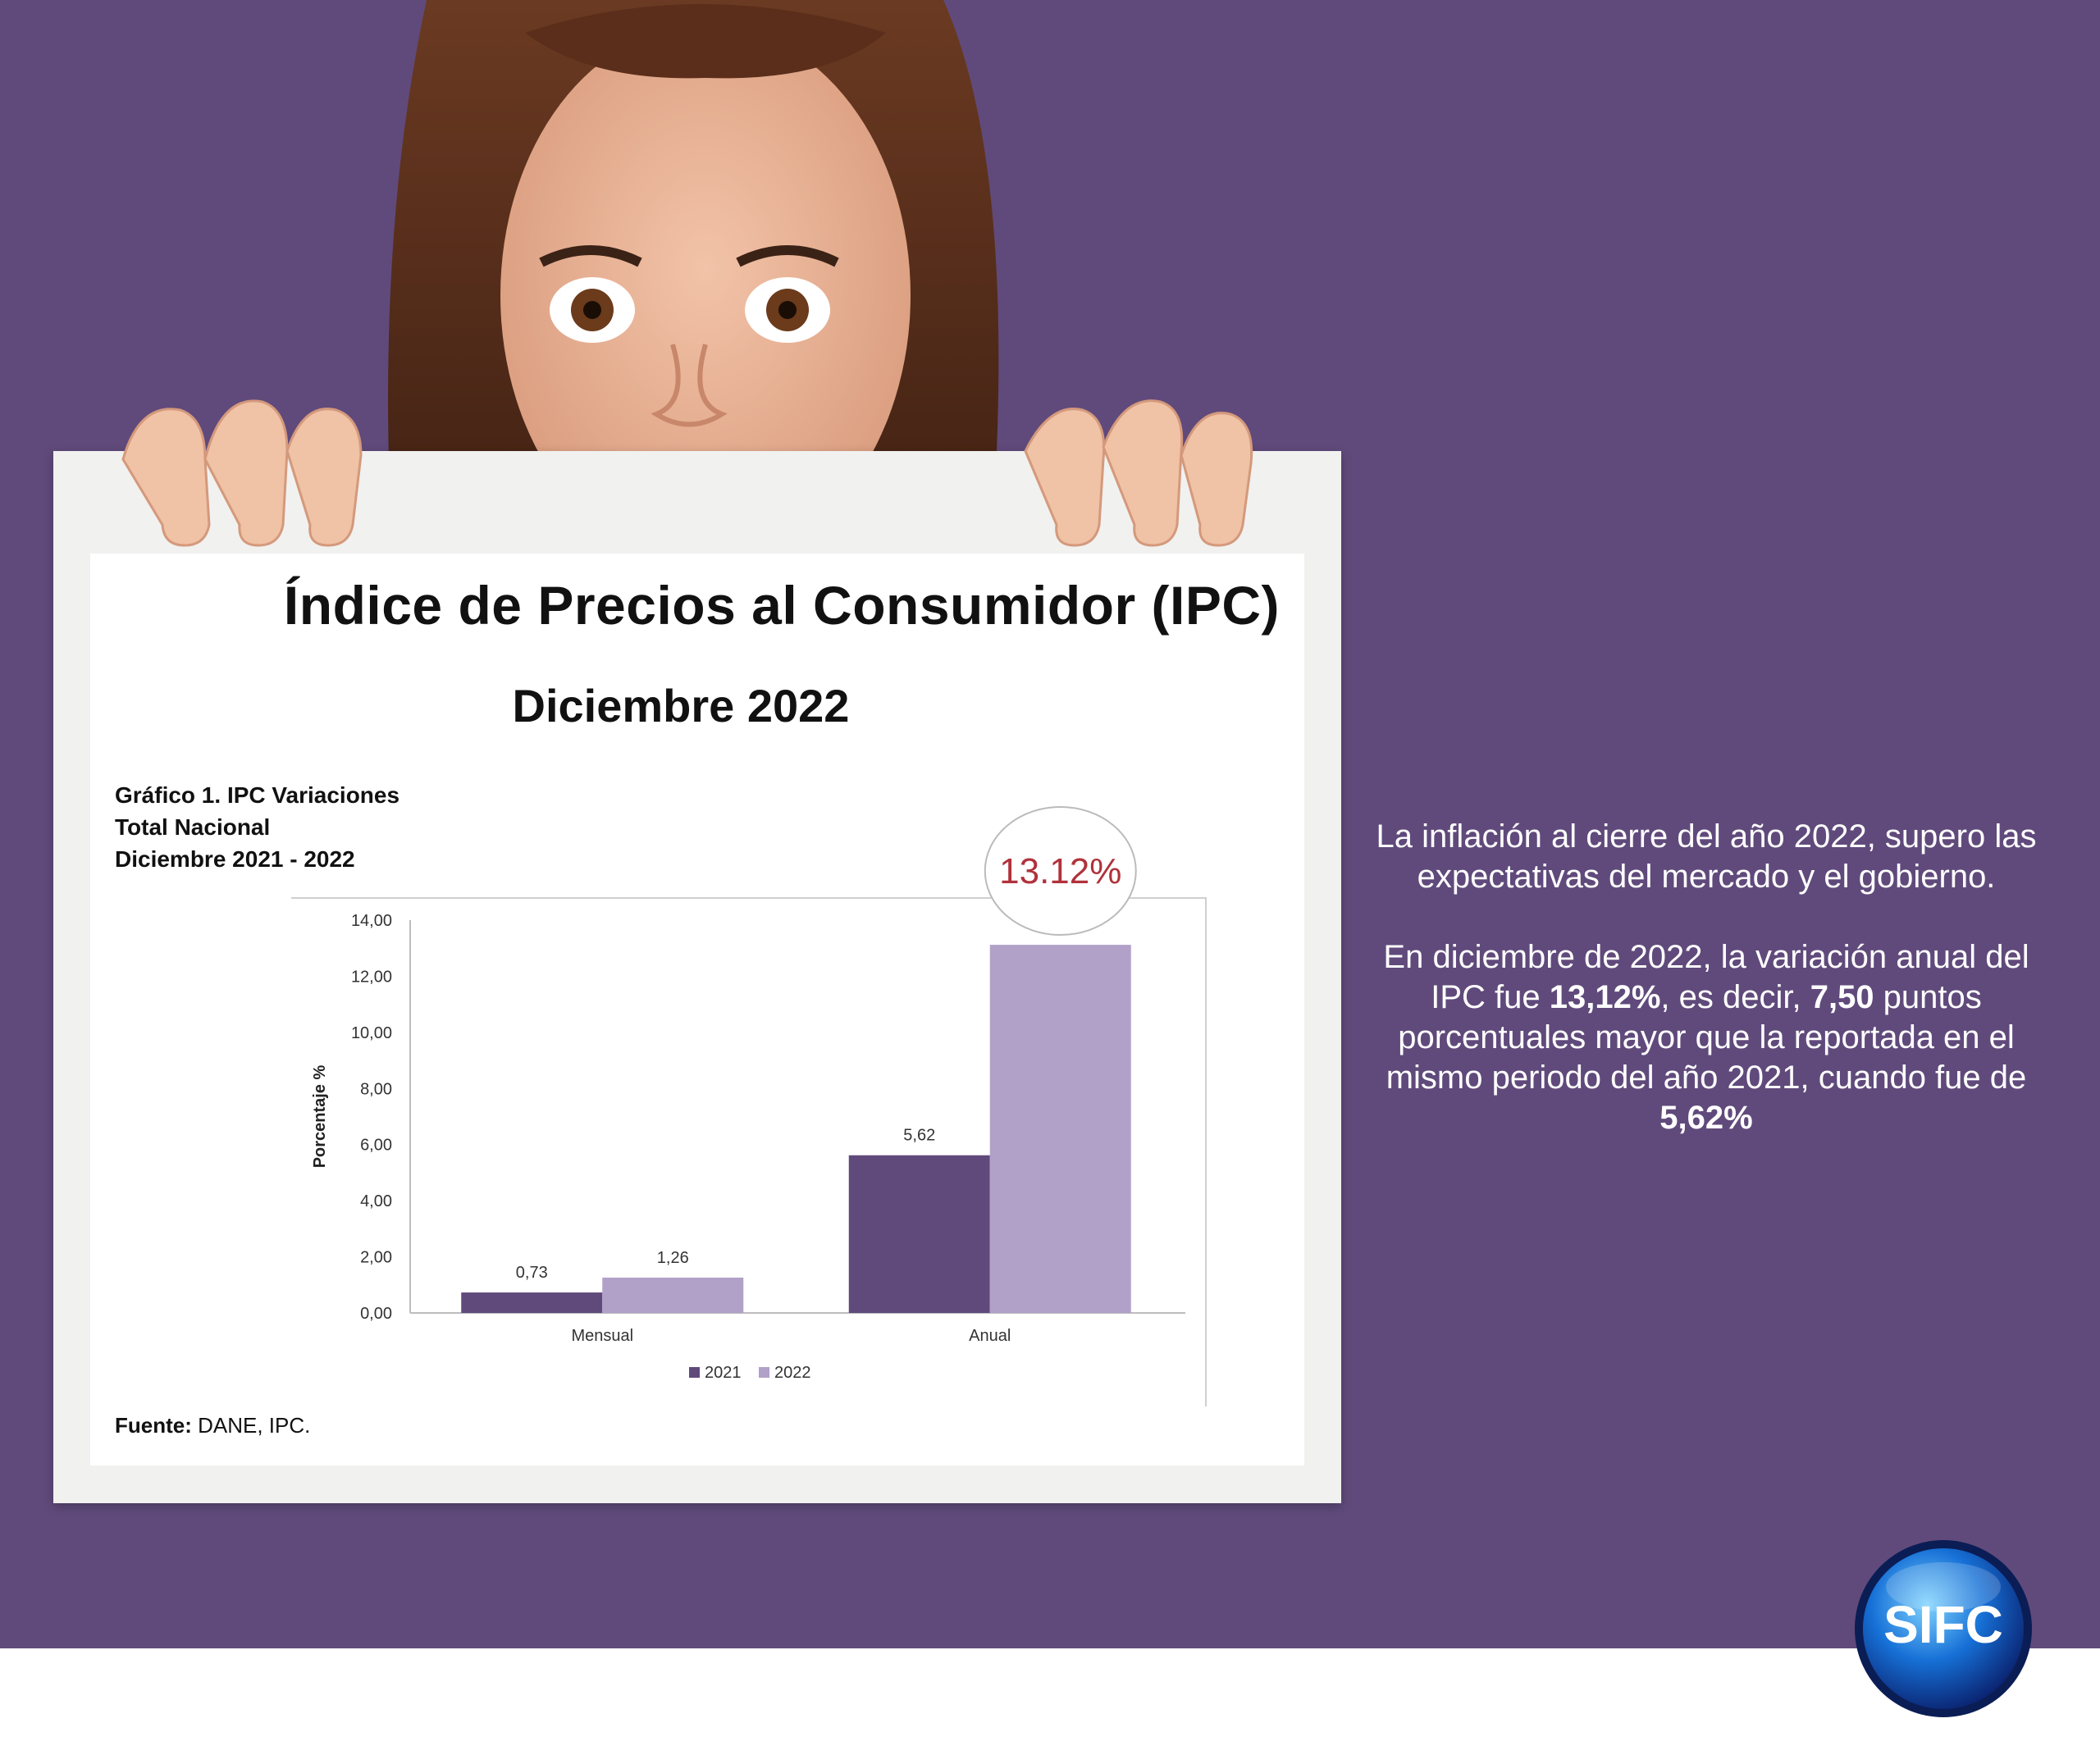 The height and width of the screenshot is (1764, 2100). I want to click on highlight-circle, so click(1061, 871).